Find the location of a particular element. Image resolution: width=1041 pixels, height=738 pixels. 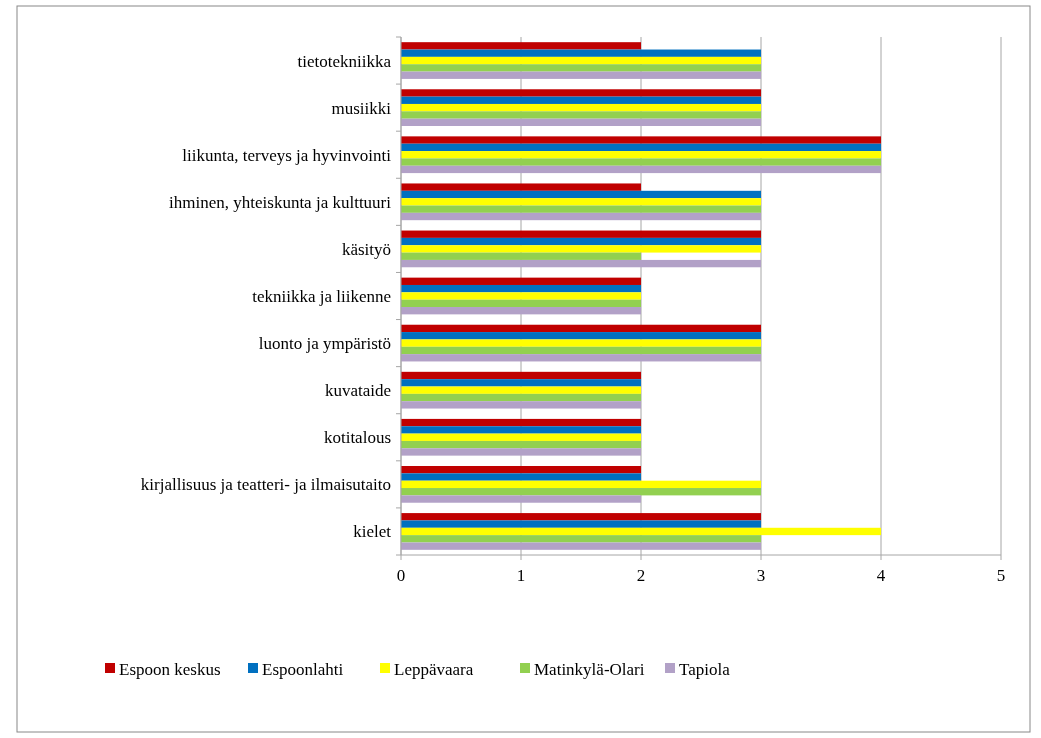

x-tick-label: 2 is located at coordinates (641, 575).